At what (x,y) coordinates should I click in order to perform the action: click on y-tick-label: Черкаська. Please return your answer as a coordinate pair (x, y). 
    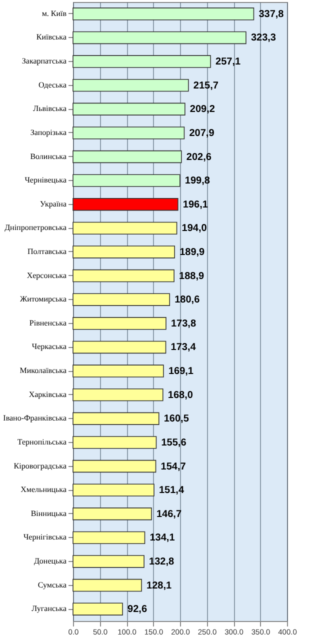
    Looking at the image, I should click on (49, 347).